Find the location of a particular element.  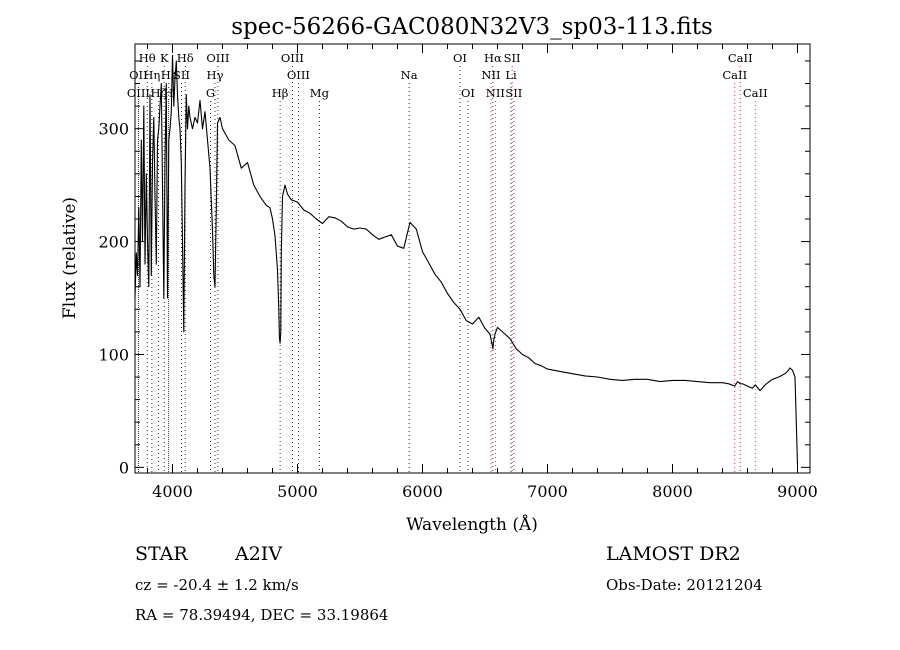

marker-label-6: Hα is located at coordinates (493, 58).